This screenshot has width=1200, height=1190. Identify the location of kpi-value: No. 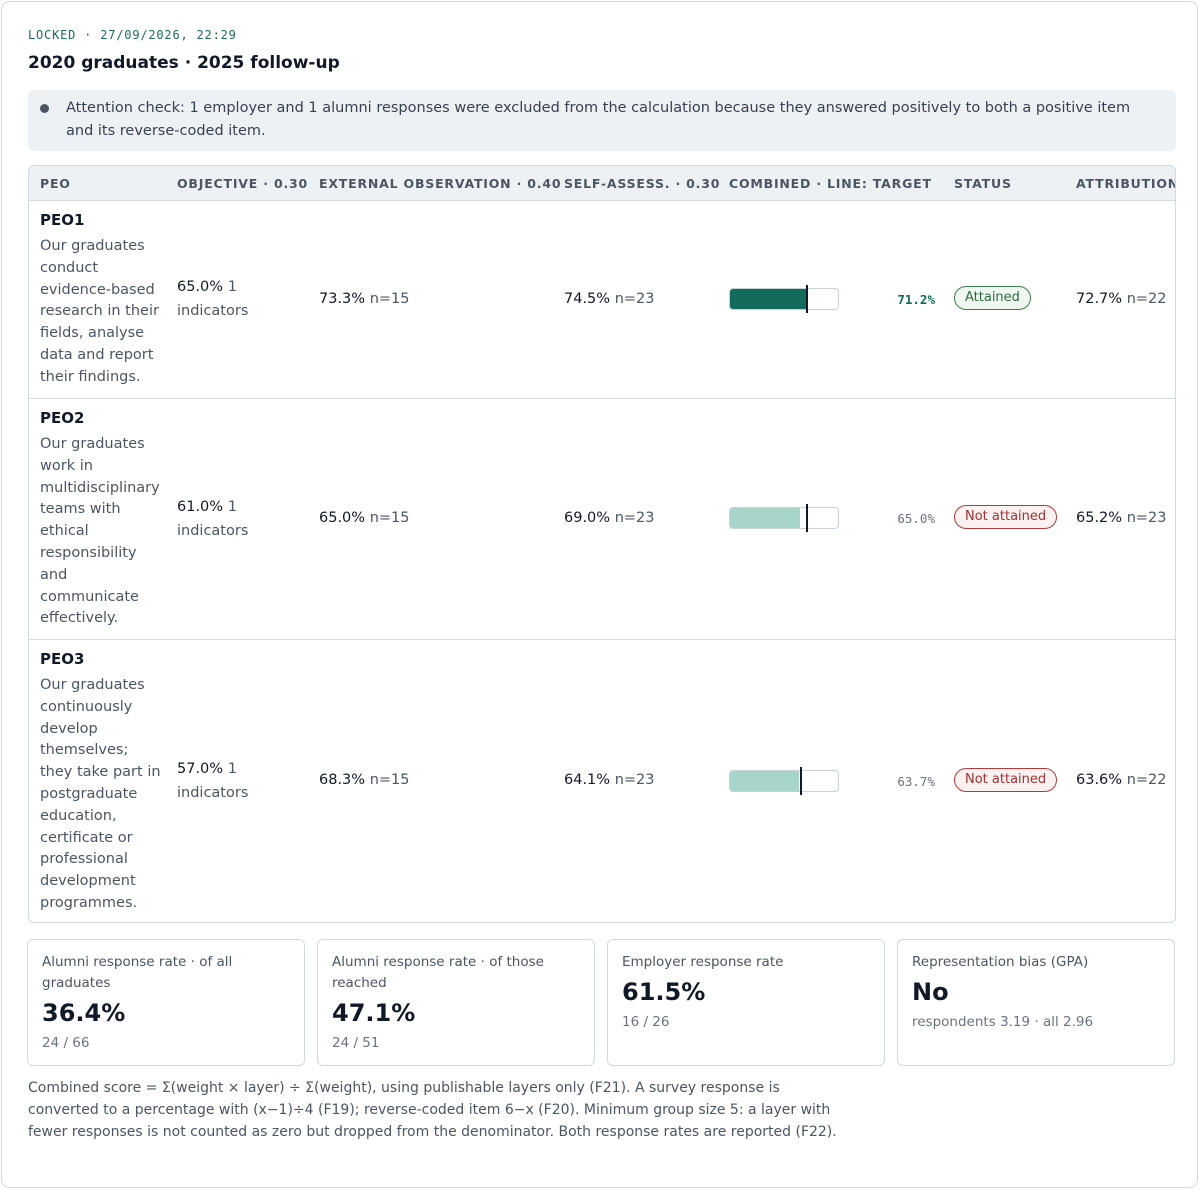
(930, 992).